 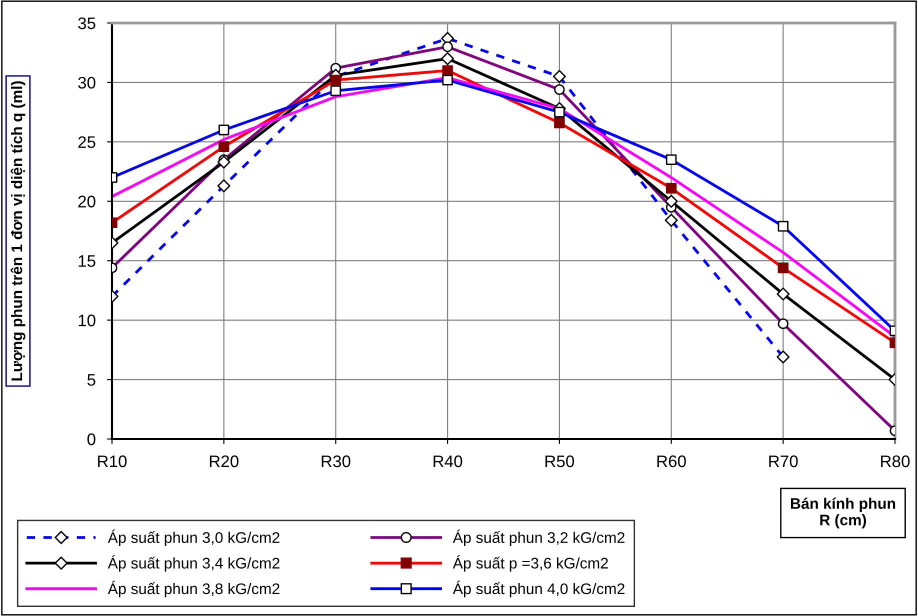 I want to click on x-tick-label: R10, so click(x=112, y=461).